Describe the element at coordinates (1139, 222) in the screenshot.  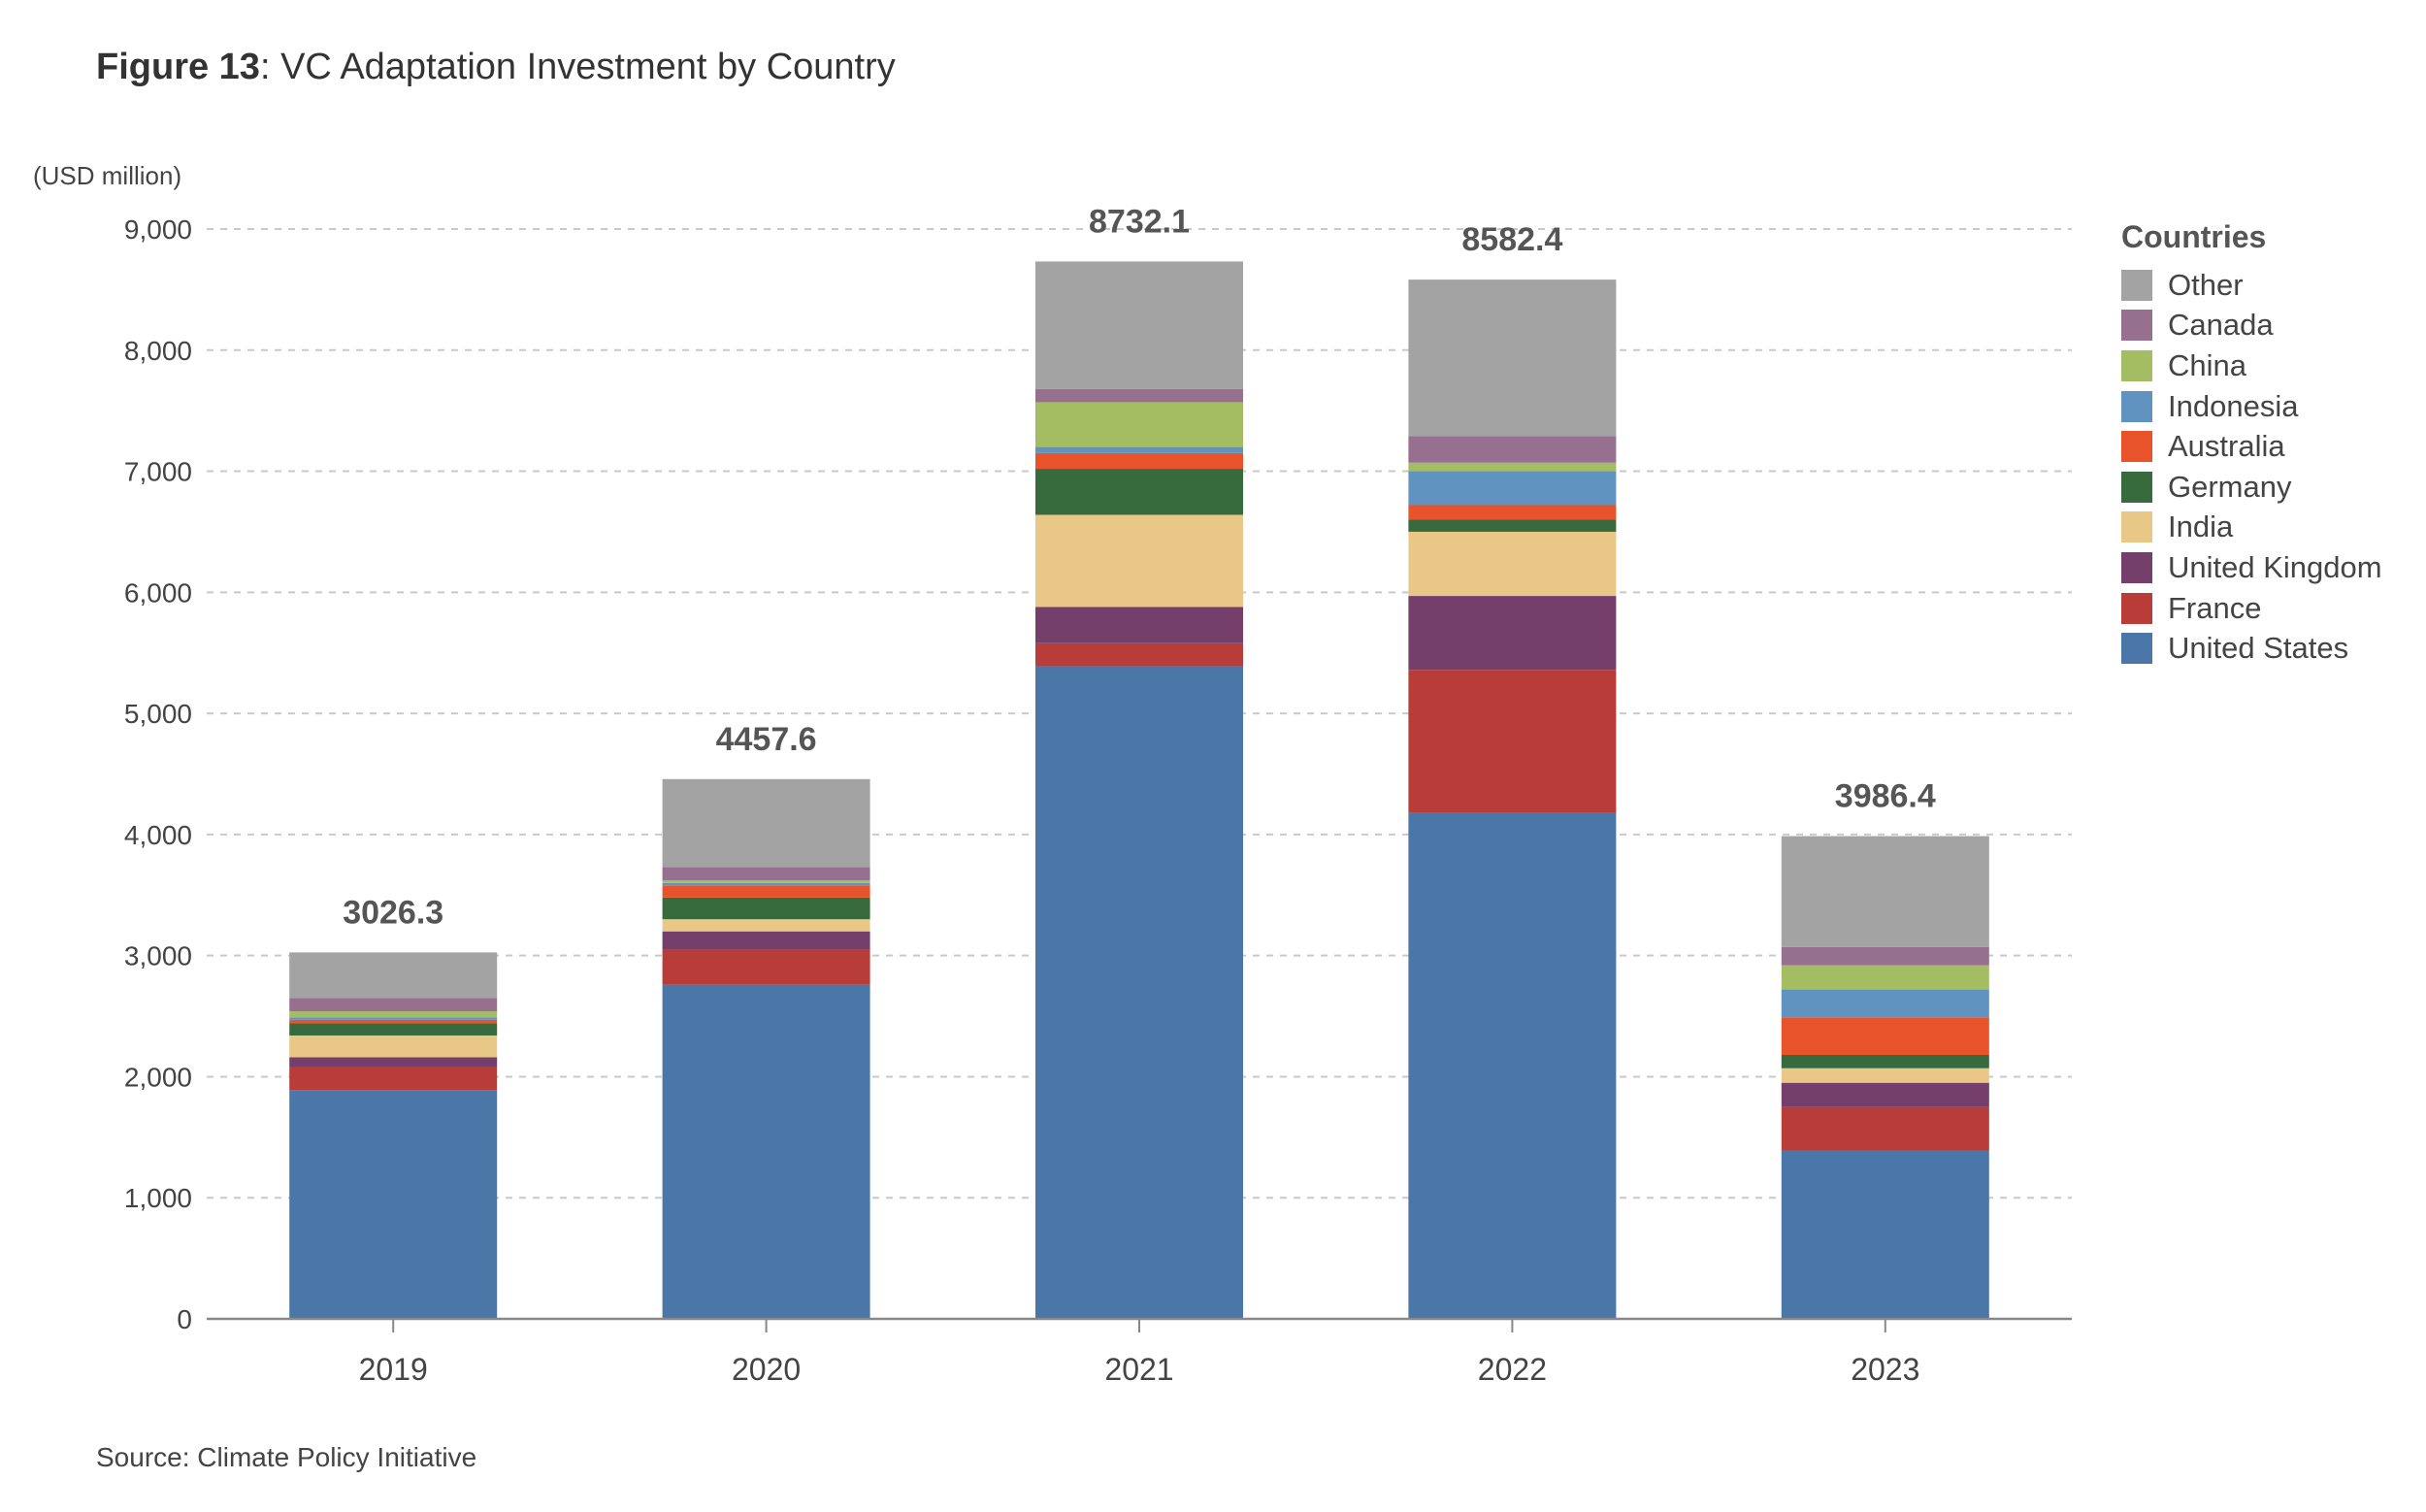
I see `total-data-label: 8732.1` at that location.